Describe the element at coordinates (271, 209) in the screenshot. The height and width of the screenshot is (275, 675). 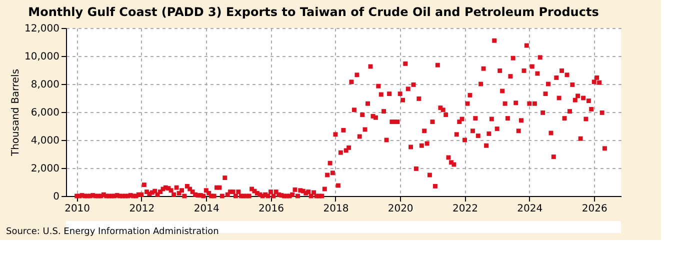
I see `x-tick-label: 2016` at that location.